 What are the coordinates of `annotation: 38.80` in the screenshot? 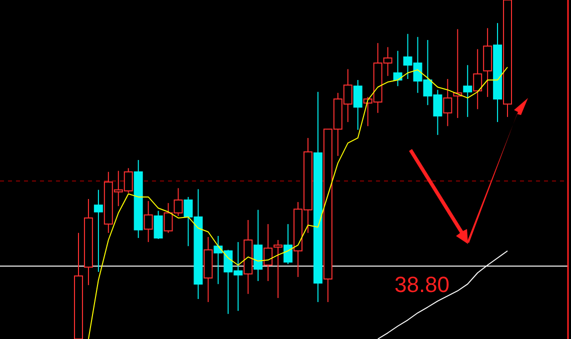 It's located at (422, 284).